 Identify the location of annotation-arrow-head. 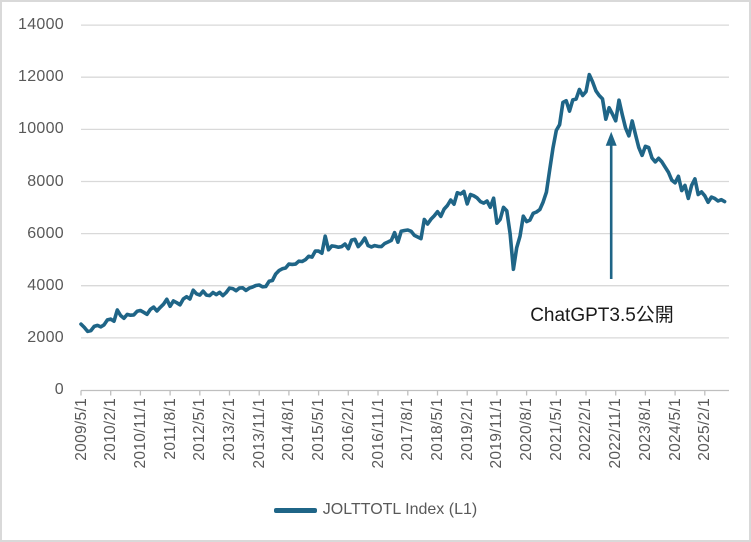
(611, 138).